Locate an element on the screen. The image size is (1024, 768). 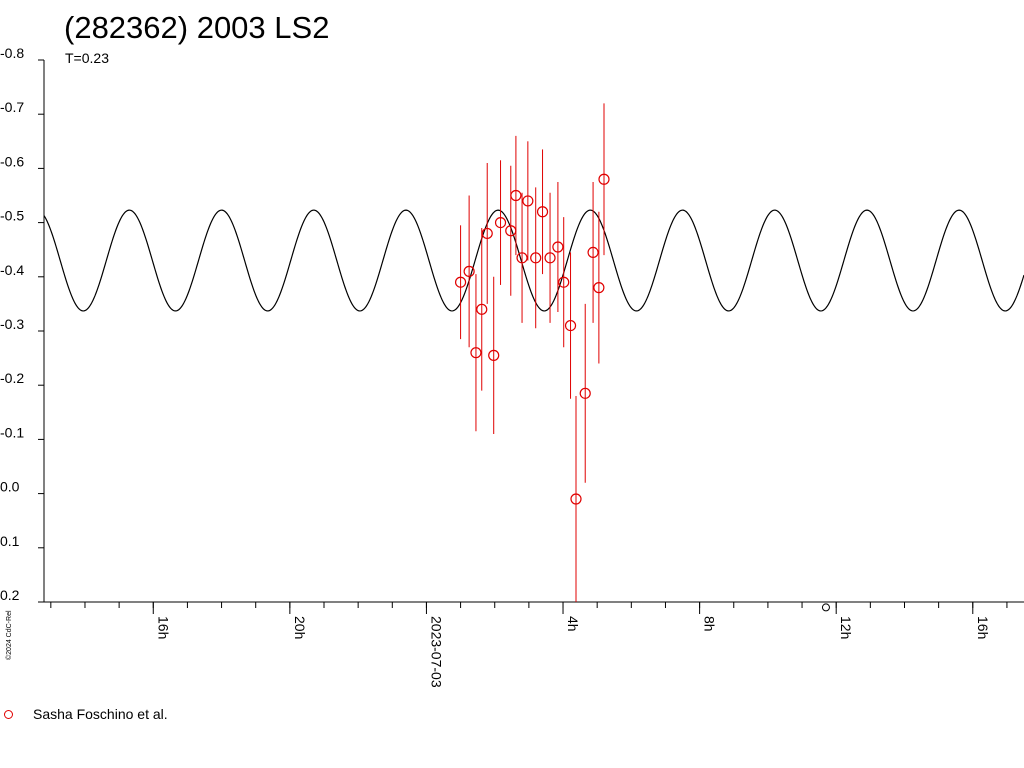
x-tick-label: 4h is located at coordinates (573, 624).